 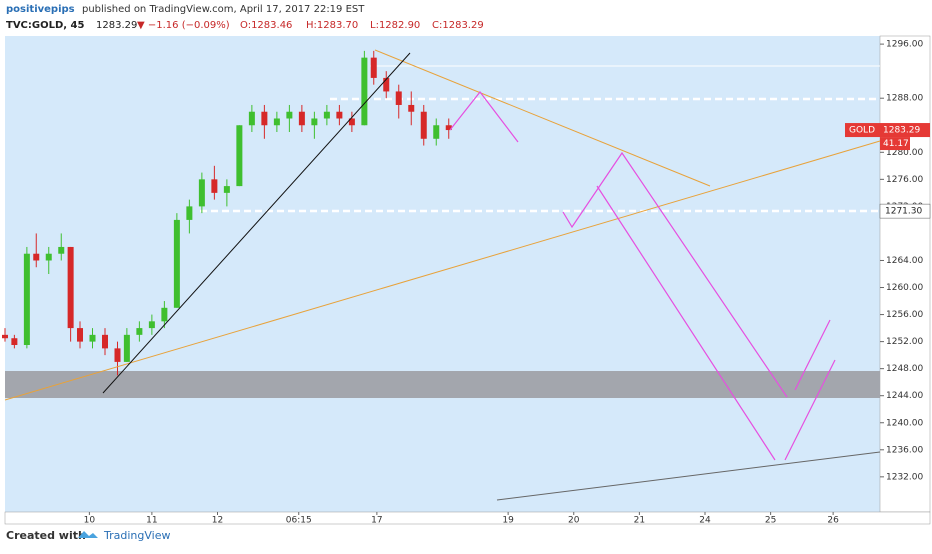 What do you see at coordinates (574, 521) in the screenshot?
I see `x-tick-label: 20` at bounding box center [574, 521].